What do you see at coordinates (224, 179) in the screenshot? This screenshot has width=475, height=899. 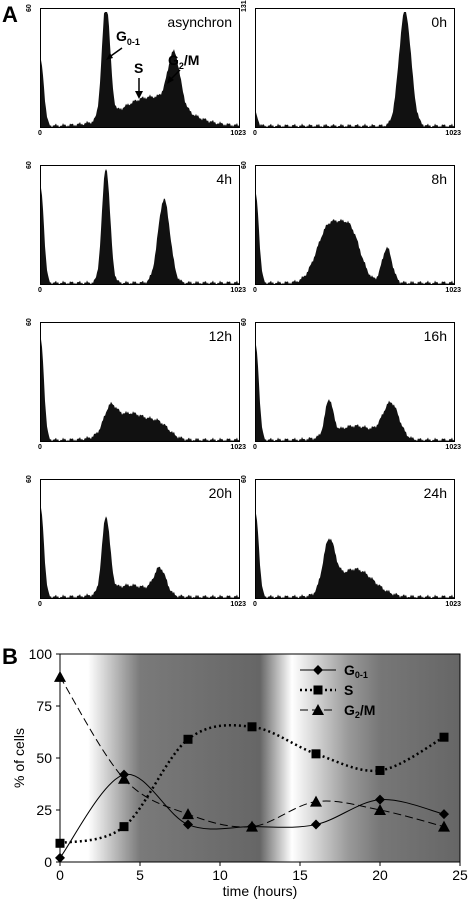 I see `histogram-title: 4h` at bounding box center [224, 179].